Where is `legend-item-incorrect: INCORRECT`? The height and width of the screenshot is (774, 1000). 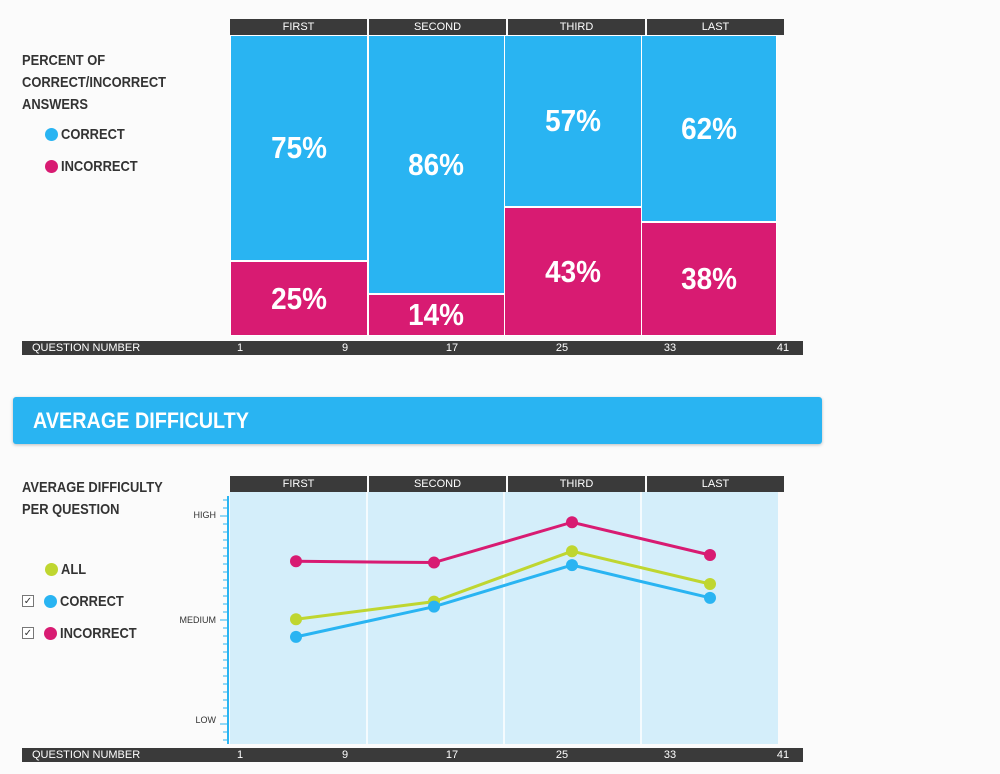 legend-item-incorrect: INCORRECT is located at coordinates (97, 166).